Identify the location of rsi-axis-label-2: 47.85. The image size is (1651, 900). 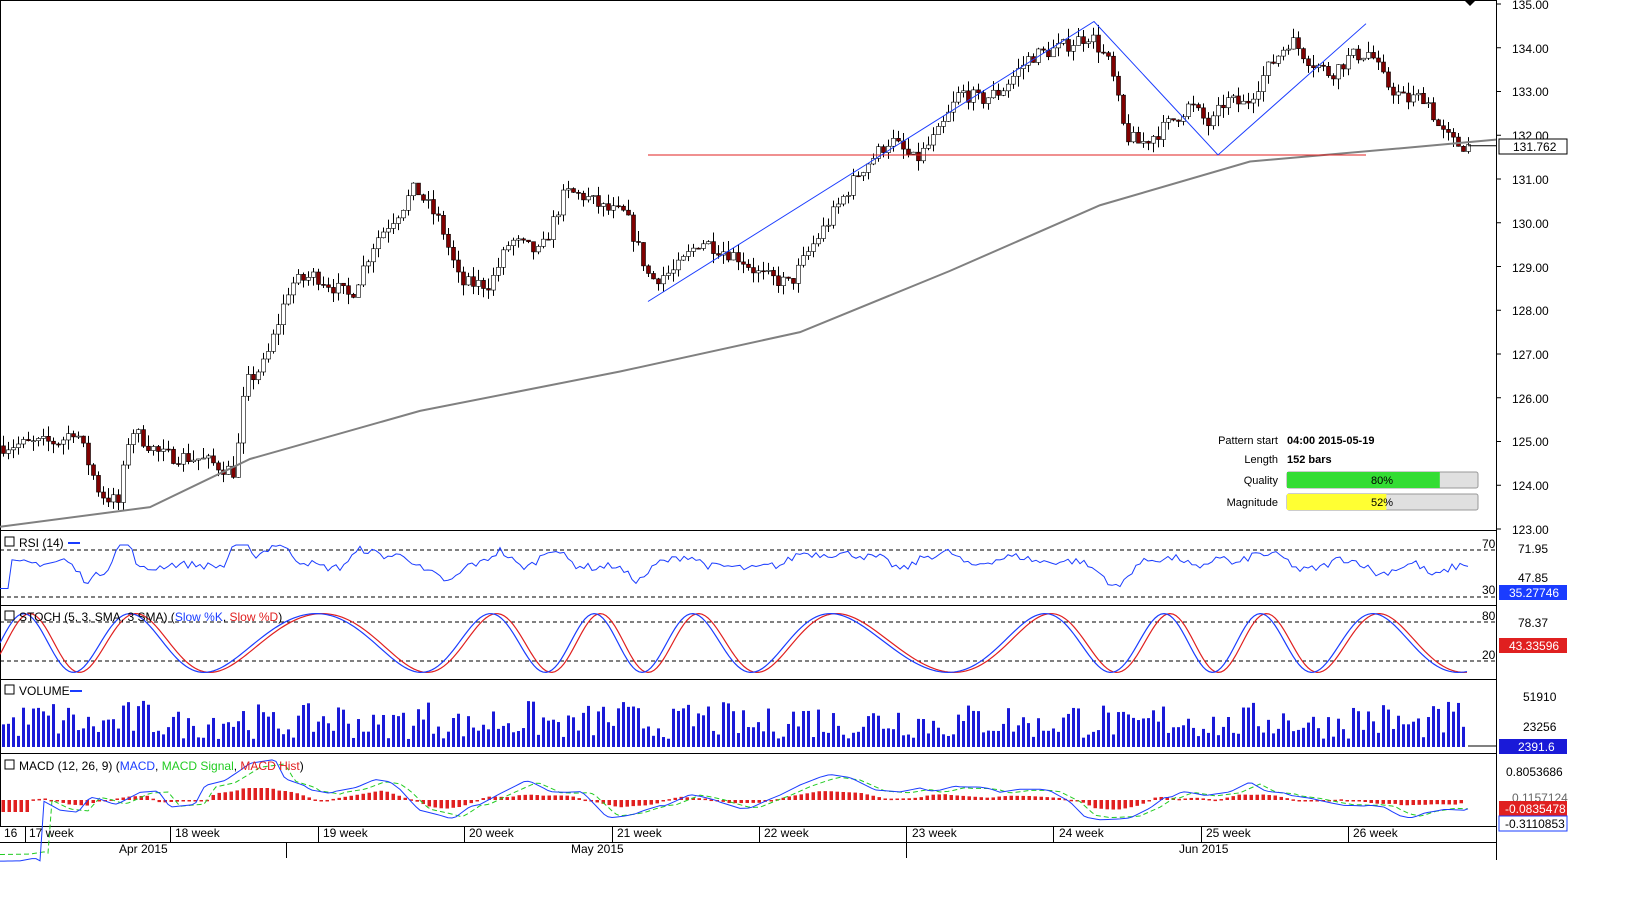
(1533, 578).